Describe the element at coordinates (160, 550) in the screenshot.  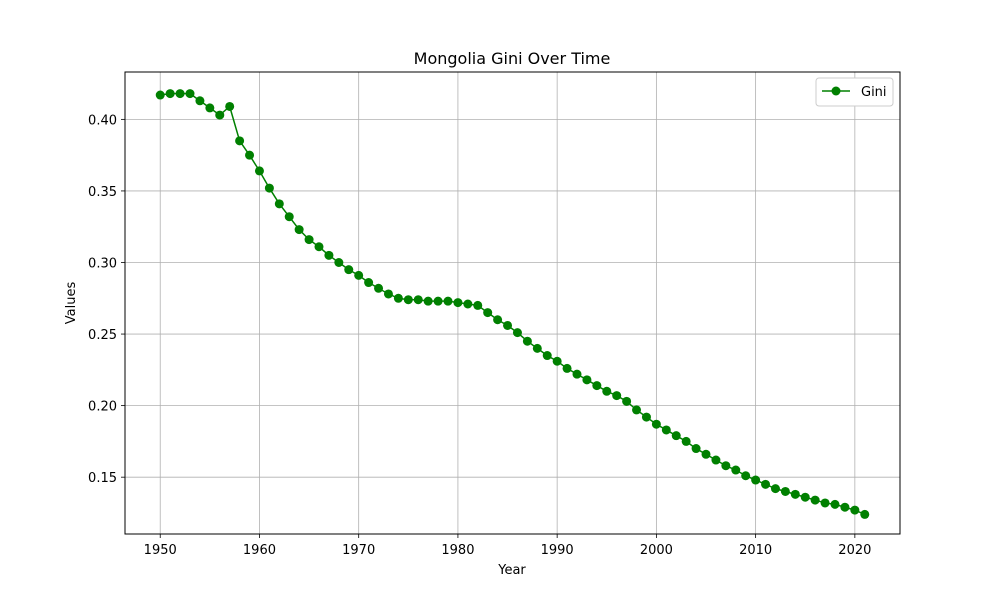
I see `x-tick-label: 1950` at that location.